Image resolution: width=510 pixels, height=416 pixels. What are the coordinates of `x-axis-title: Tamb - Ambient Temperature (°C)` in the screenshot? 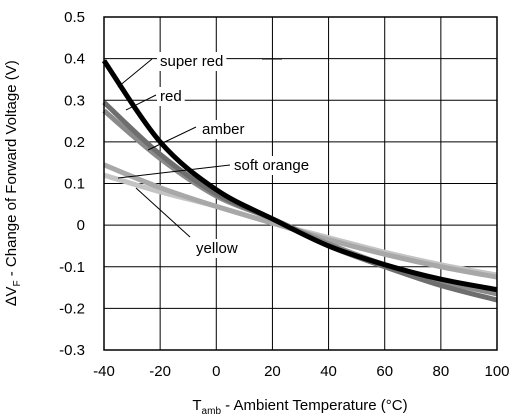 It's located at (299, 406).